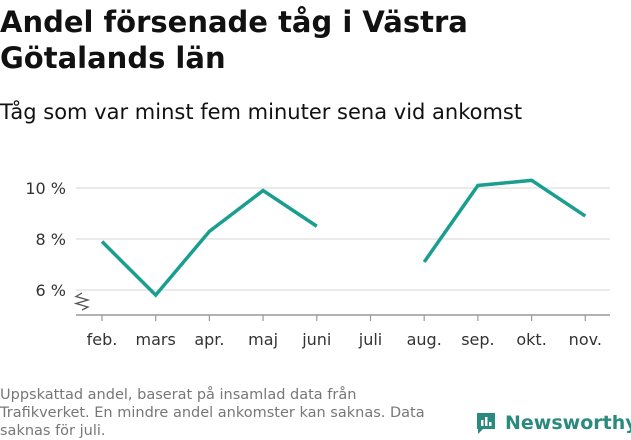  Describe the element at coordinates (51, 239) in the screenshot. I see `y-tick-label: 8 %` at that location.